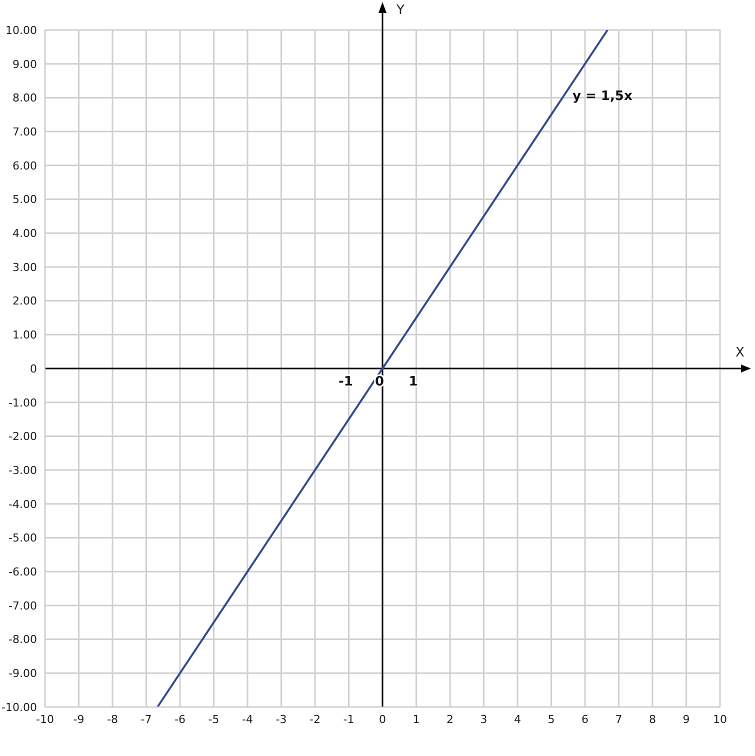 The height and width of the screenshot is (756, 755). Describe the element at coordinates (24, 233) in the screenshot. I see `y-tick-label: 4.00` at that location.